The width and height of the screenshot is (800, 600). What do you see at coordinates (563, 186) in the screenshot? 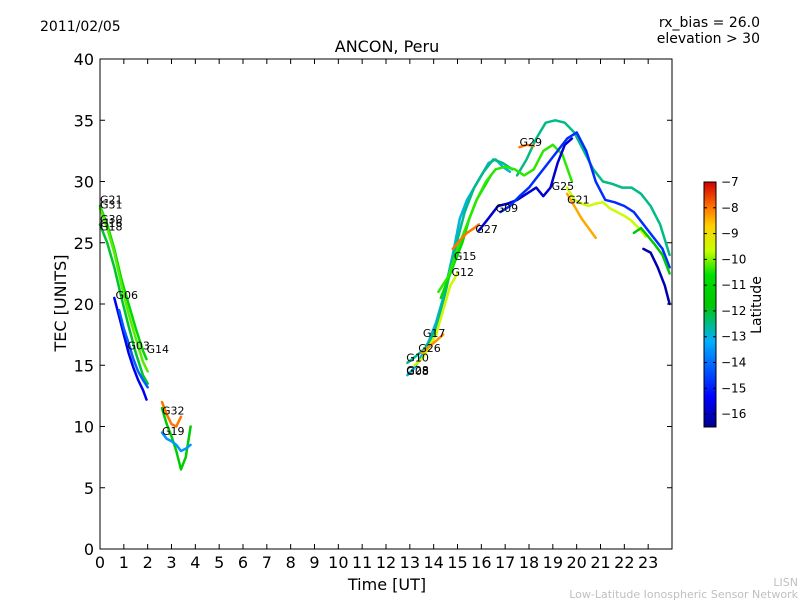
I see `satellite-label: G25` at bounding box center [563, 186].